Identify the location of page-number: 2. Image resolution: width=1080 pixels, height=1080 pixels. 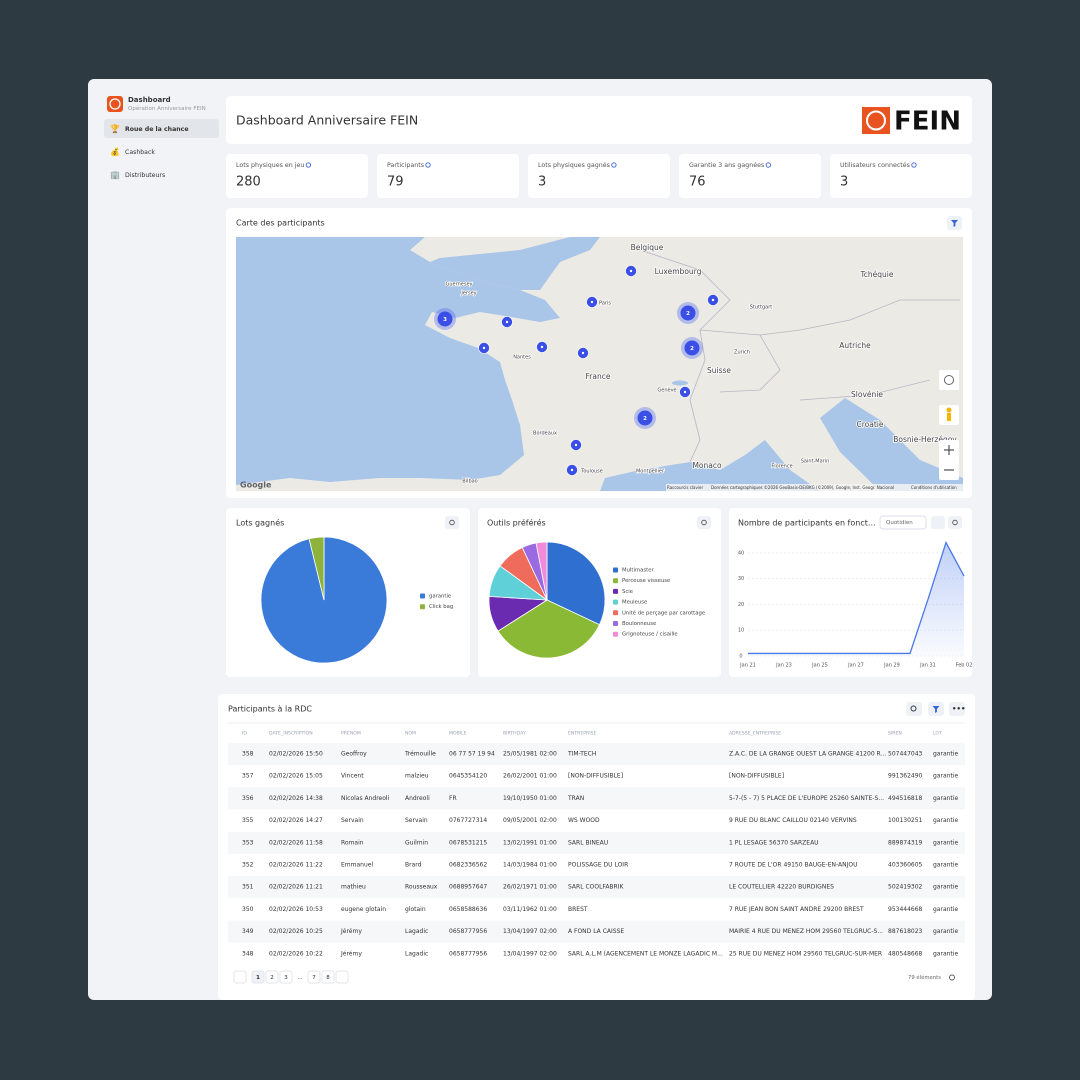
(272, 978).